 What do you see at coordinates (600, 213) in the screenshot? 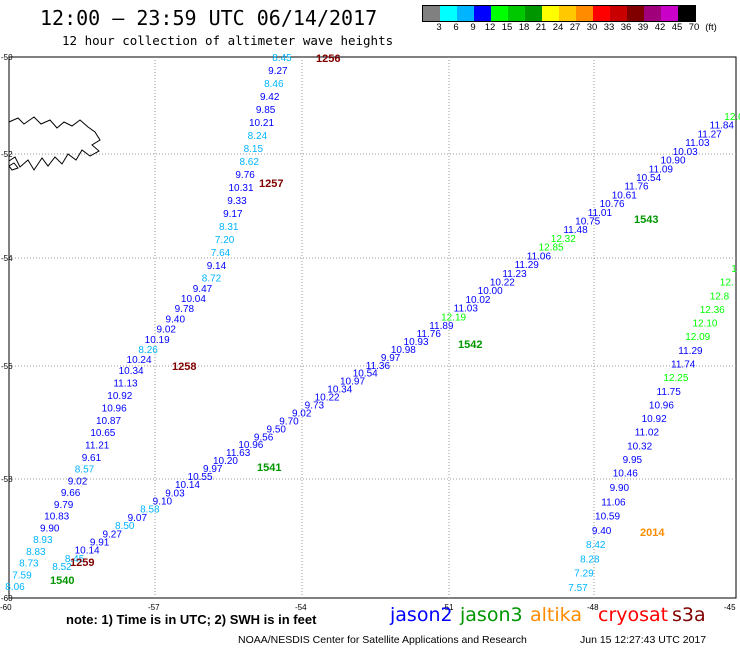
I see `wave-height-reading: 11.01` at bounding box center [600, 213].